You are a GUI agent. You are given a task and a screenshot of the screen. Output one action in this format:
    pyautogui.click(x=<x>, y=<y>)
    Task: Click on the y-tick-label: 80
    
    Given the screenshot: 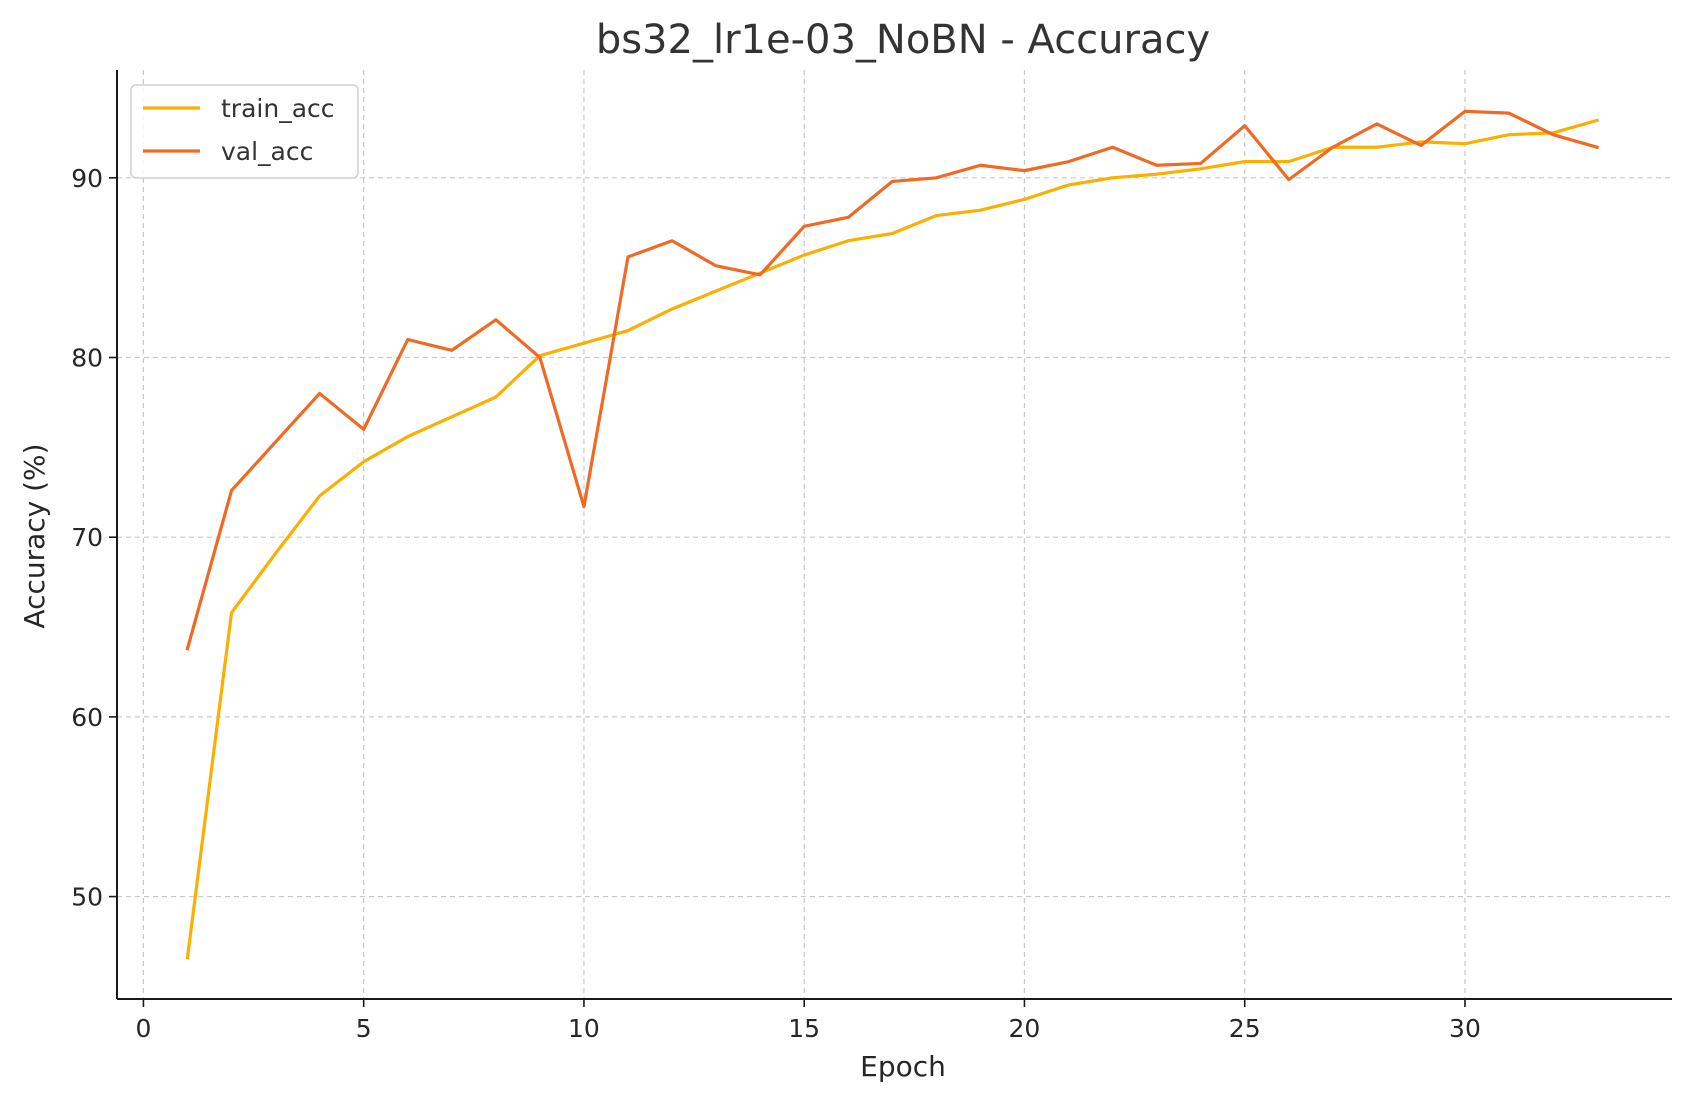 What is the action you would take?
    pyautogui.click(x=87, y=358)
    